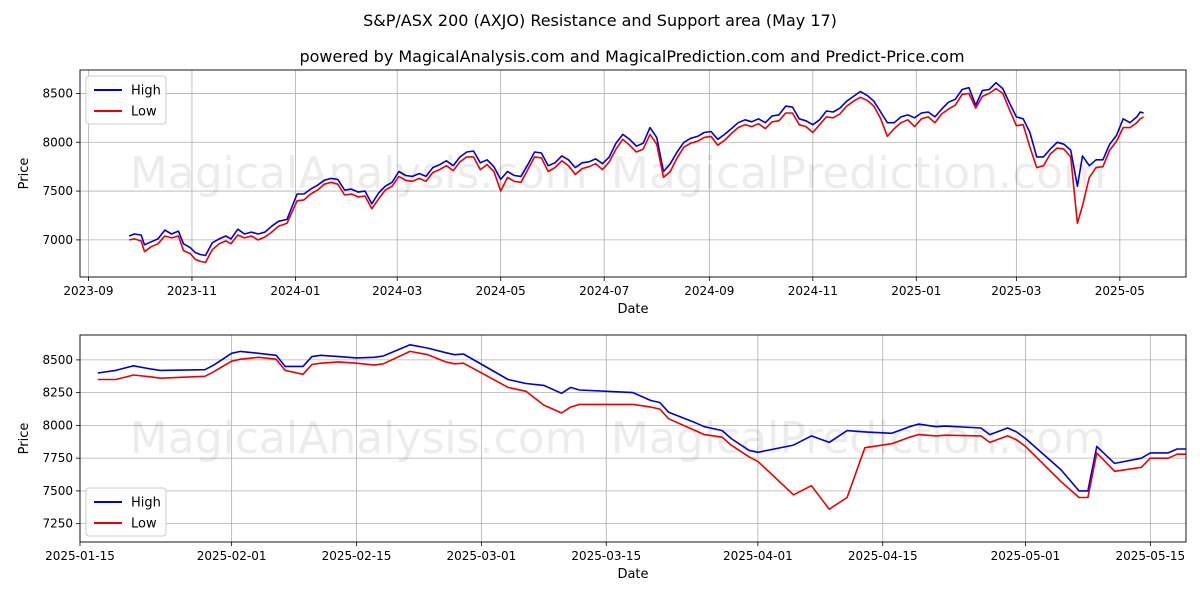 Image resolution: width=1200 pixels, height=600 pixels. Describe the element at coordinates (359, 438) in the screenshot. I see `watermark: MagicalAnalysis.com` at that location.